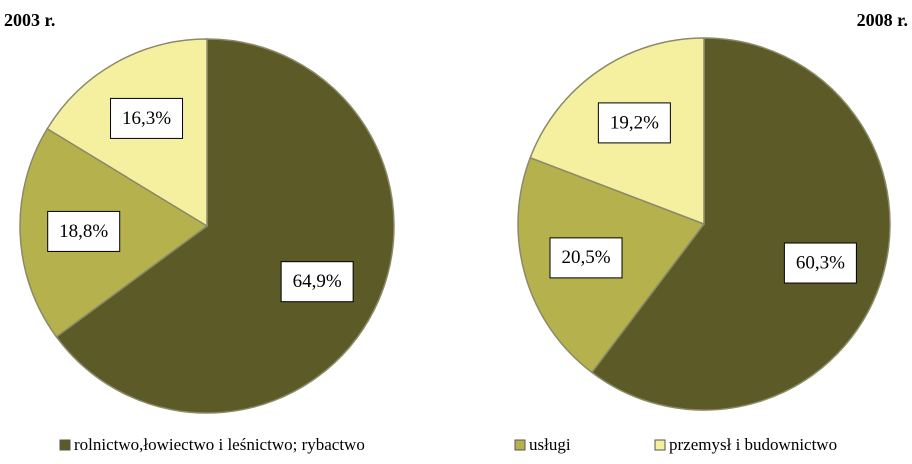 The height and width of the screenshot is (464, 912). I want to click on data-label: 16,3%, so click(146, 118).